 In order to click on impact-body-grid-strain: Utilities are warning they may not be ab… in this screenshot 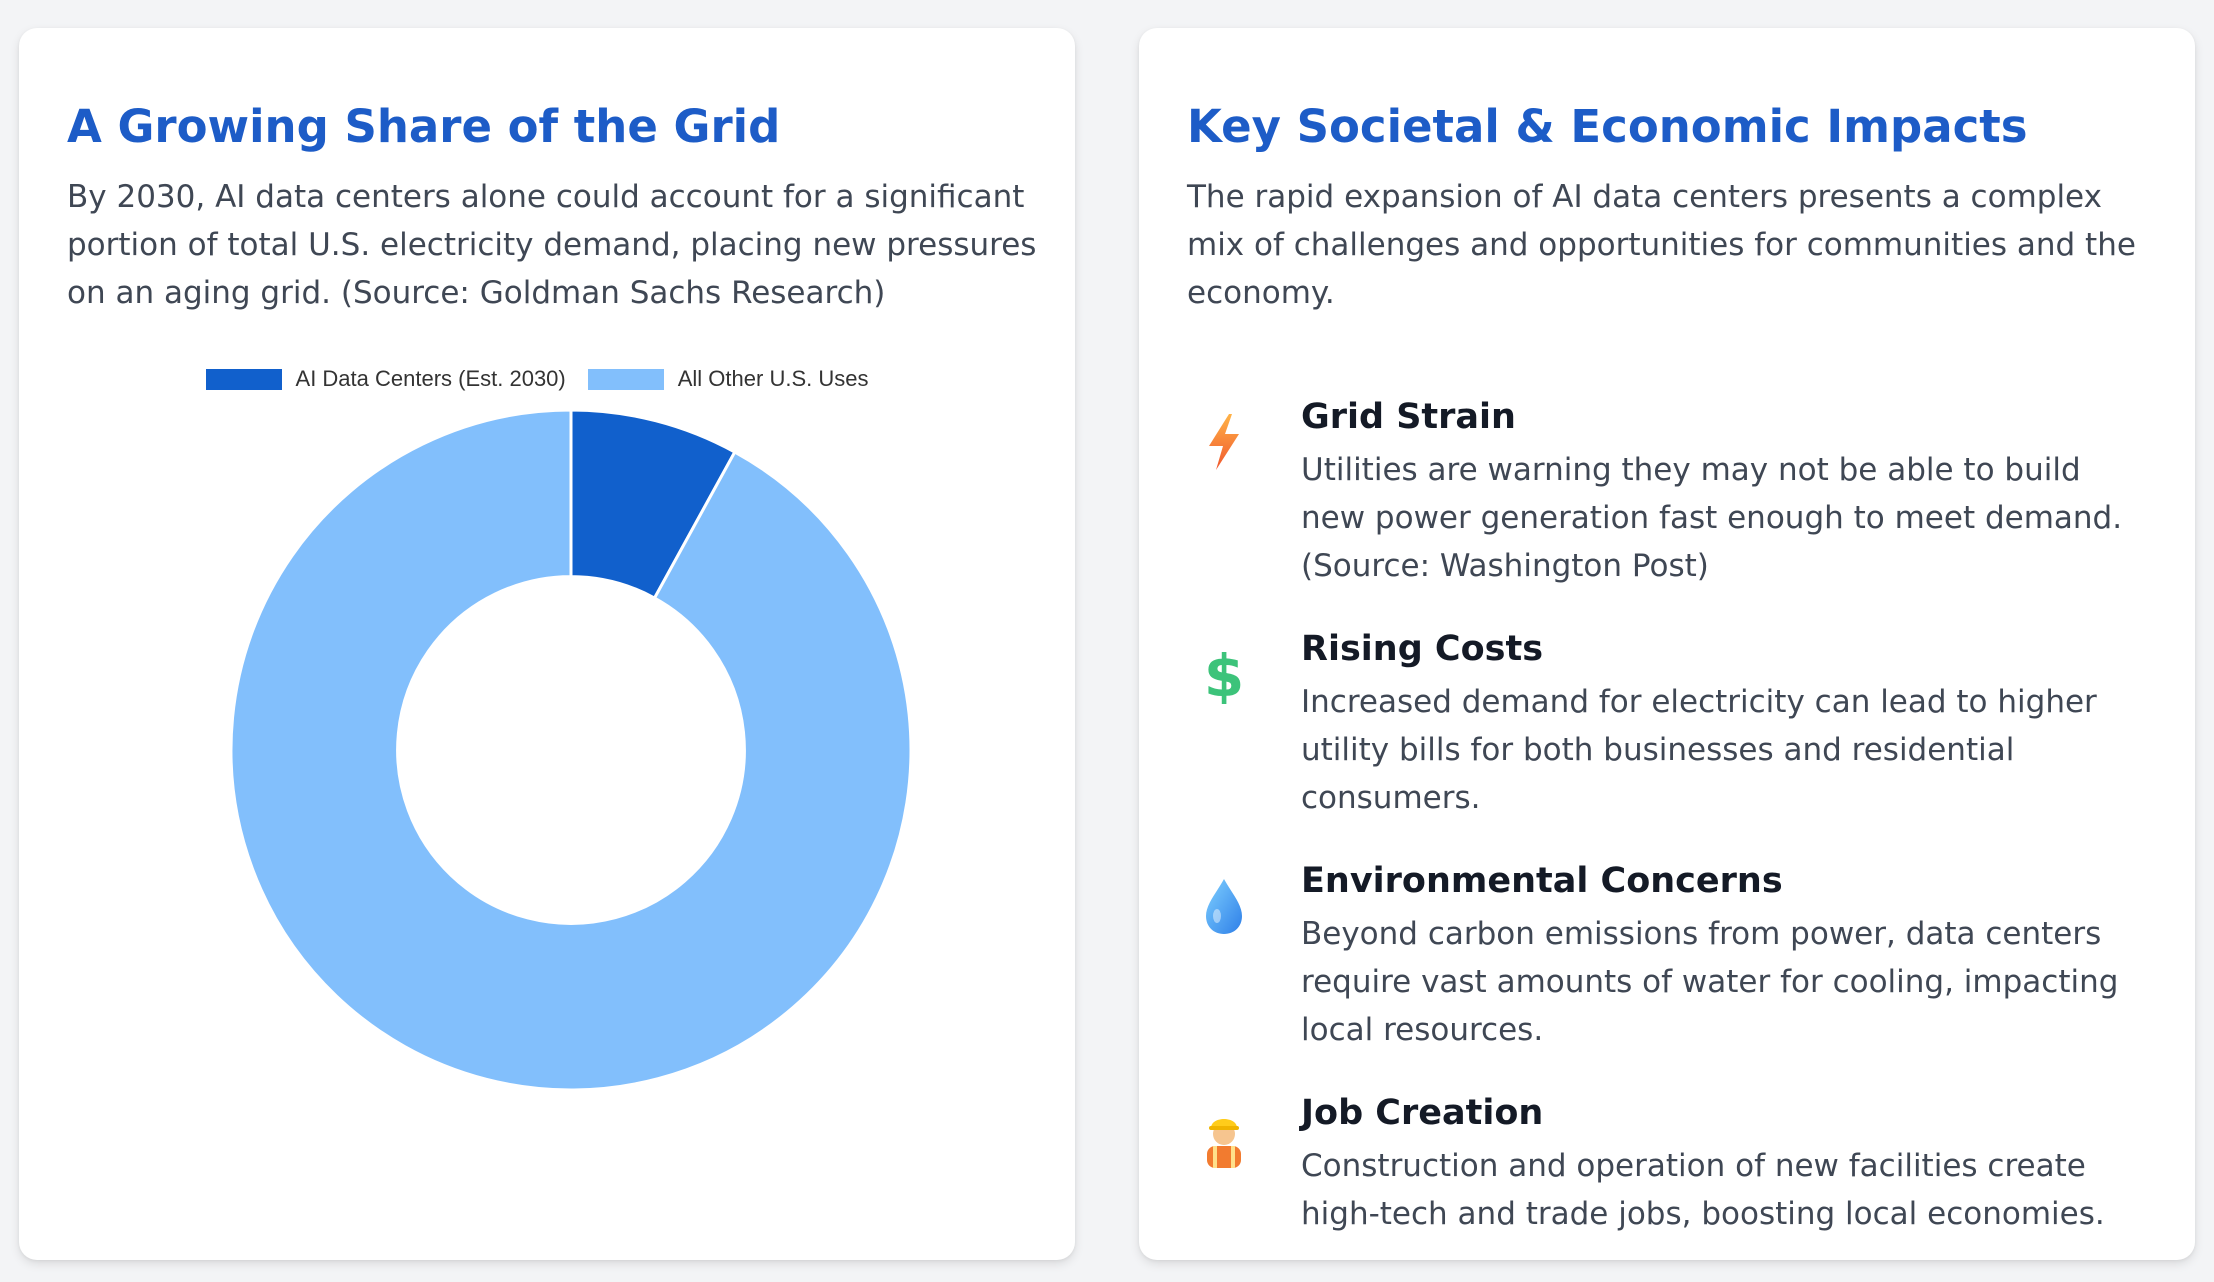, I will do `click(1712, 518)`.